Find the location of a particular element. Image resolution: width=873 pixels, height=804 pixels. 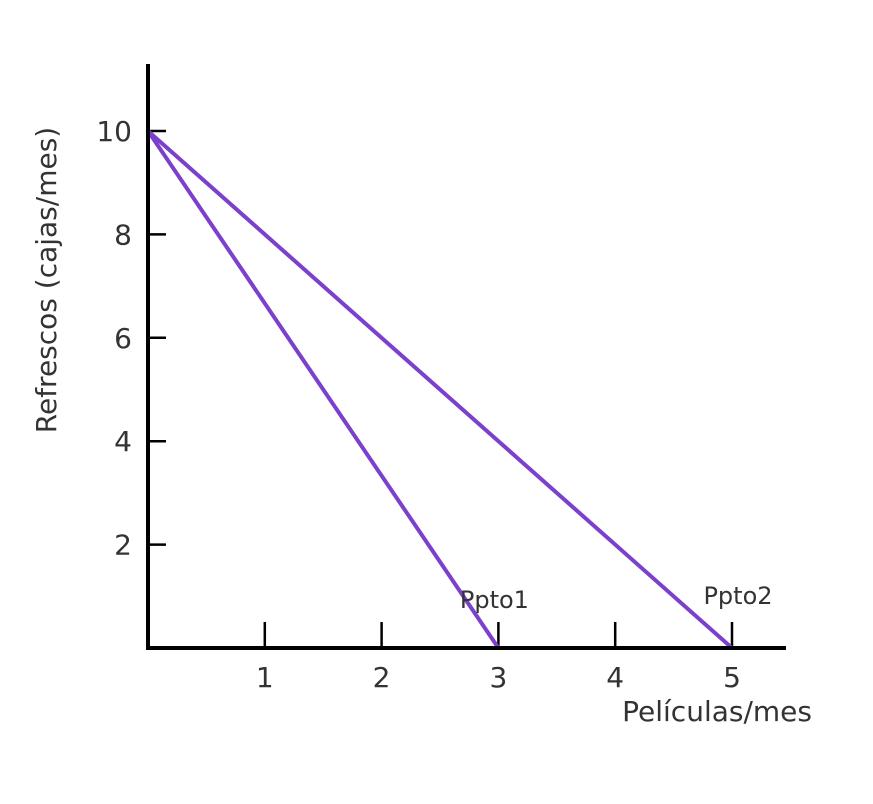

x-tick-label-5: 5 is located at coordinates (732, 677).